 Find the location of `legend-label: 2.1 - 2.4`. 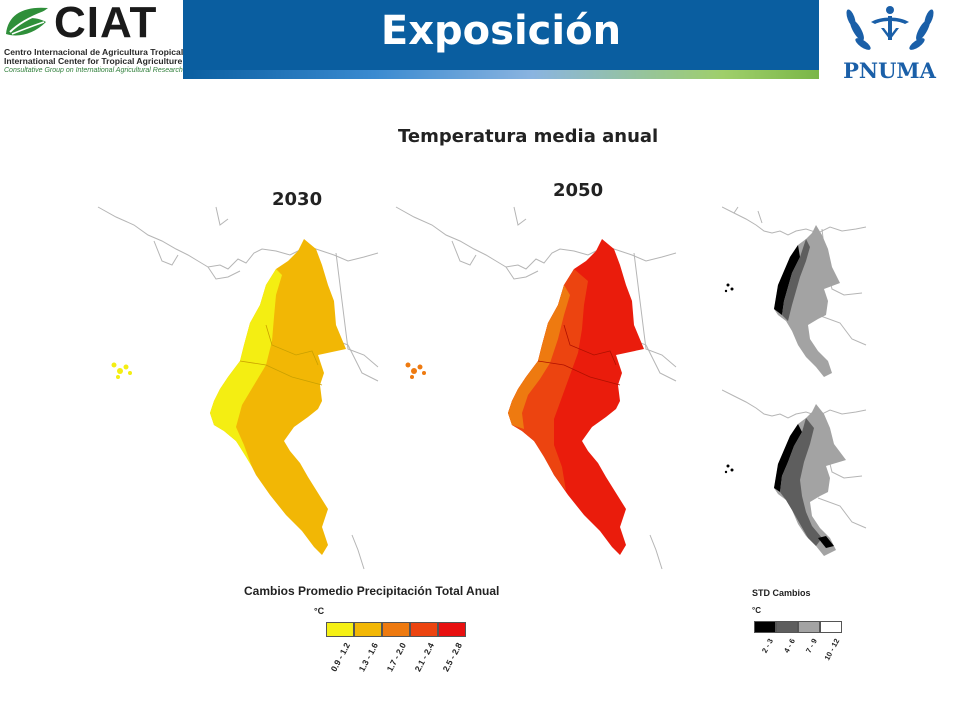

legend-label: 2.1 - 2.4 is located at coordinates (424, 657).